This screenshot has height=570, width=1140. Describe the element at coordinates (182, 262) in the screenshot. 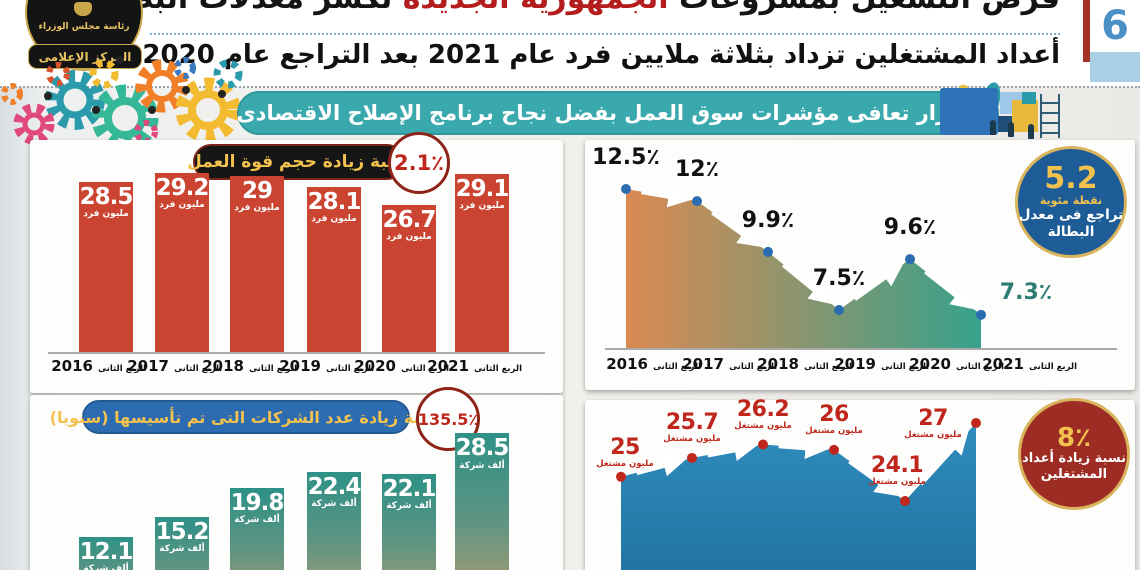

I see `bar: 29.2 مليون فرد` at that location.